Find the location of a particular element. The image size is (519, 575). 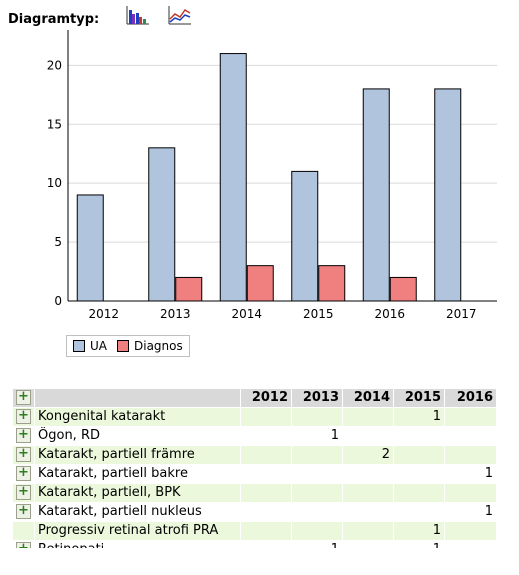

page-bottom-edge is located at coordinates (259, 561).